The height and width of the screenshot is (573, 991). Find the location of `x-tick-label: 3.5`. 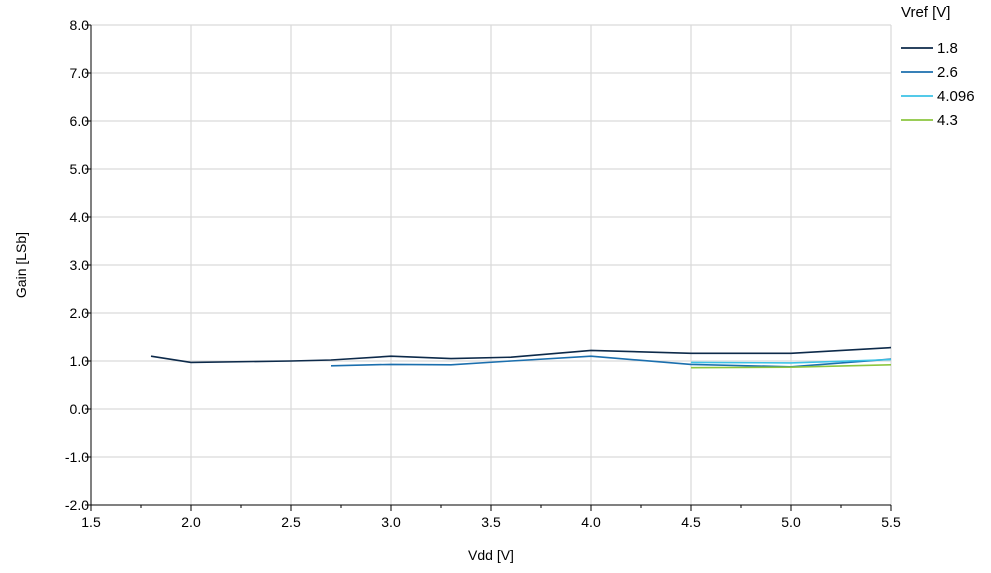

x-tick-label: 3.5 is located at coordinates (491, 522).